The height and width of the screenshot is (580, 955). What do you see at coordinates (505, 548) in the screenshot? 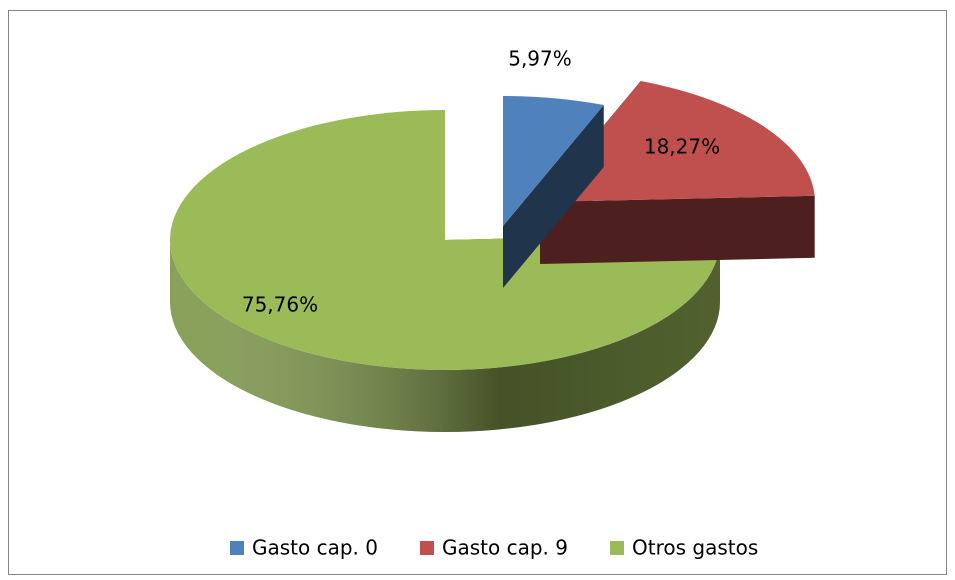
I see `legend-label: Gasto cap. 9` at bounding box center [505, 548].